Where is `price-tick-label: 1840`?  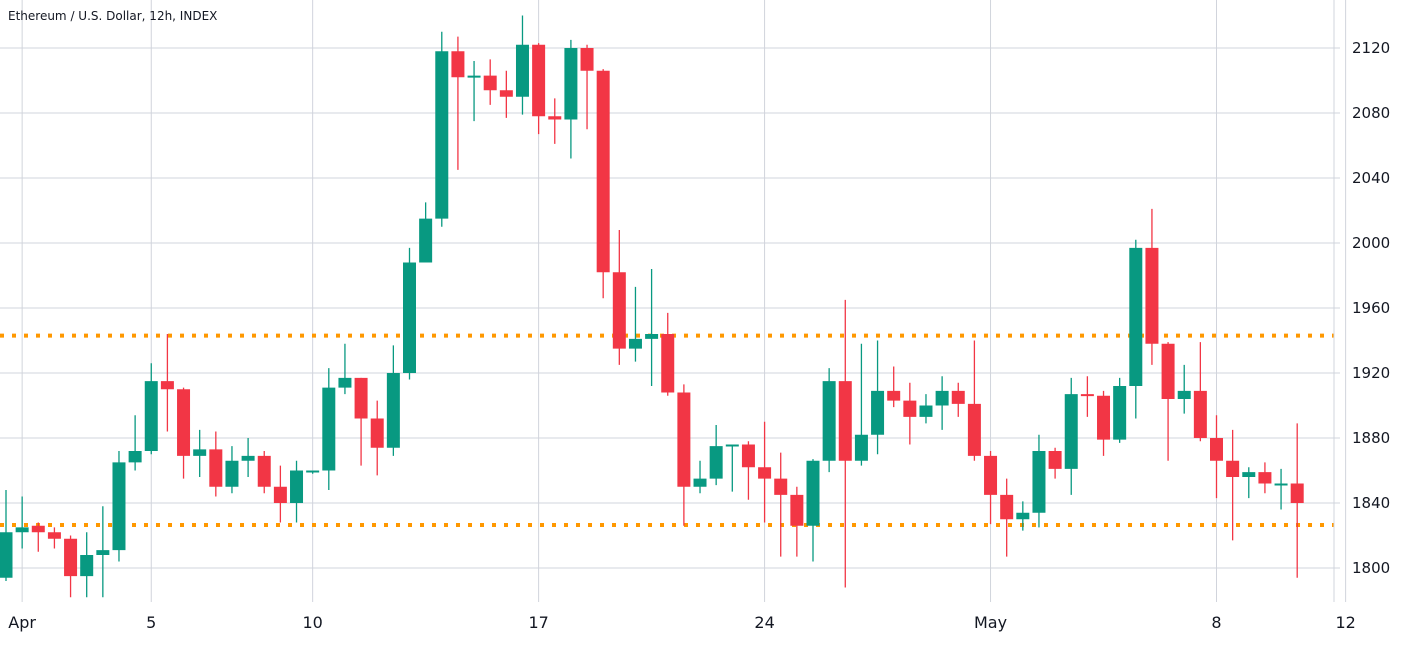
price-tick-label: 1840 is located at coordinates (1371, 503).